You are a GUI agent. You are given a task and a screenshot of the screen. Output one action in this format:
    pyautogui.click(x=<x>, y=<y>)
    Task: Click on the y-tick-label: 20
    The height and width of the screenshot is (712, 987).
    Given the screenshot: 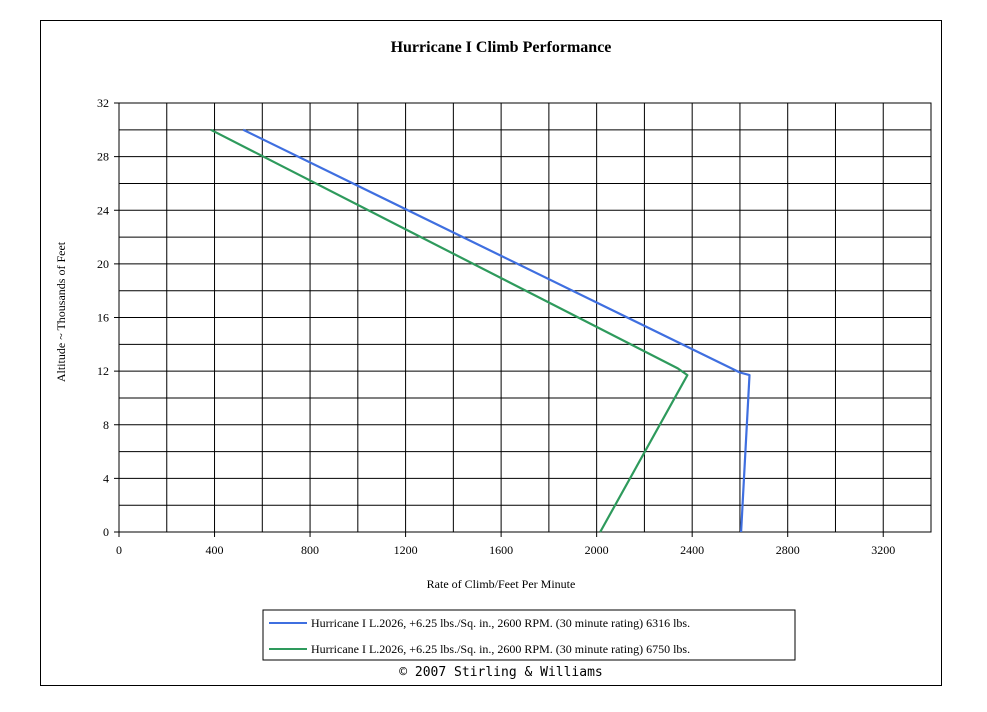 What is the action you would take?
    pyautogui.click(x=103, y=264)
    